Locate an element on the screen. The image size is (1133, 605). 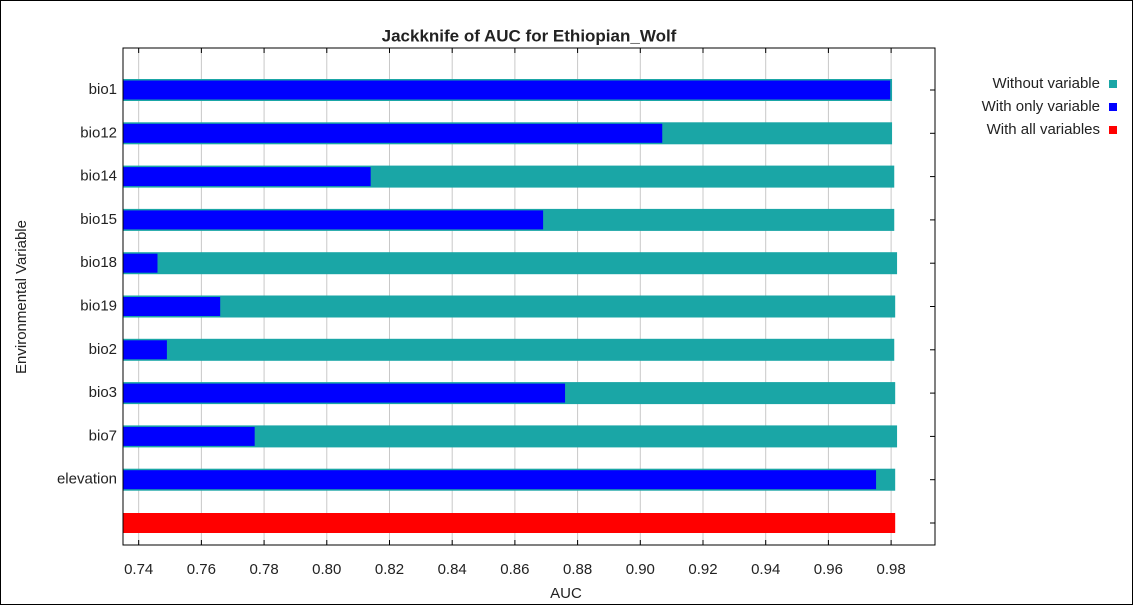
y-tick-label: bio14 is located at coordinates (98, 176).